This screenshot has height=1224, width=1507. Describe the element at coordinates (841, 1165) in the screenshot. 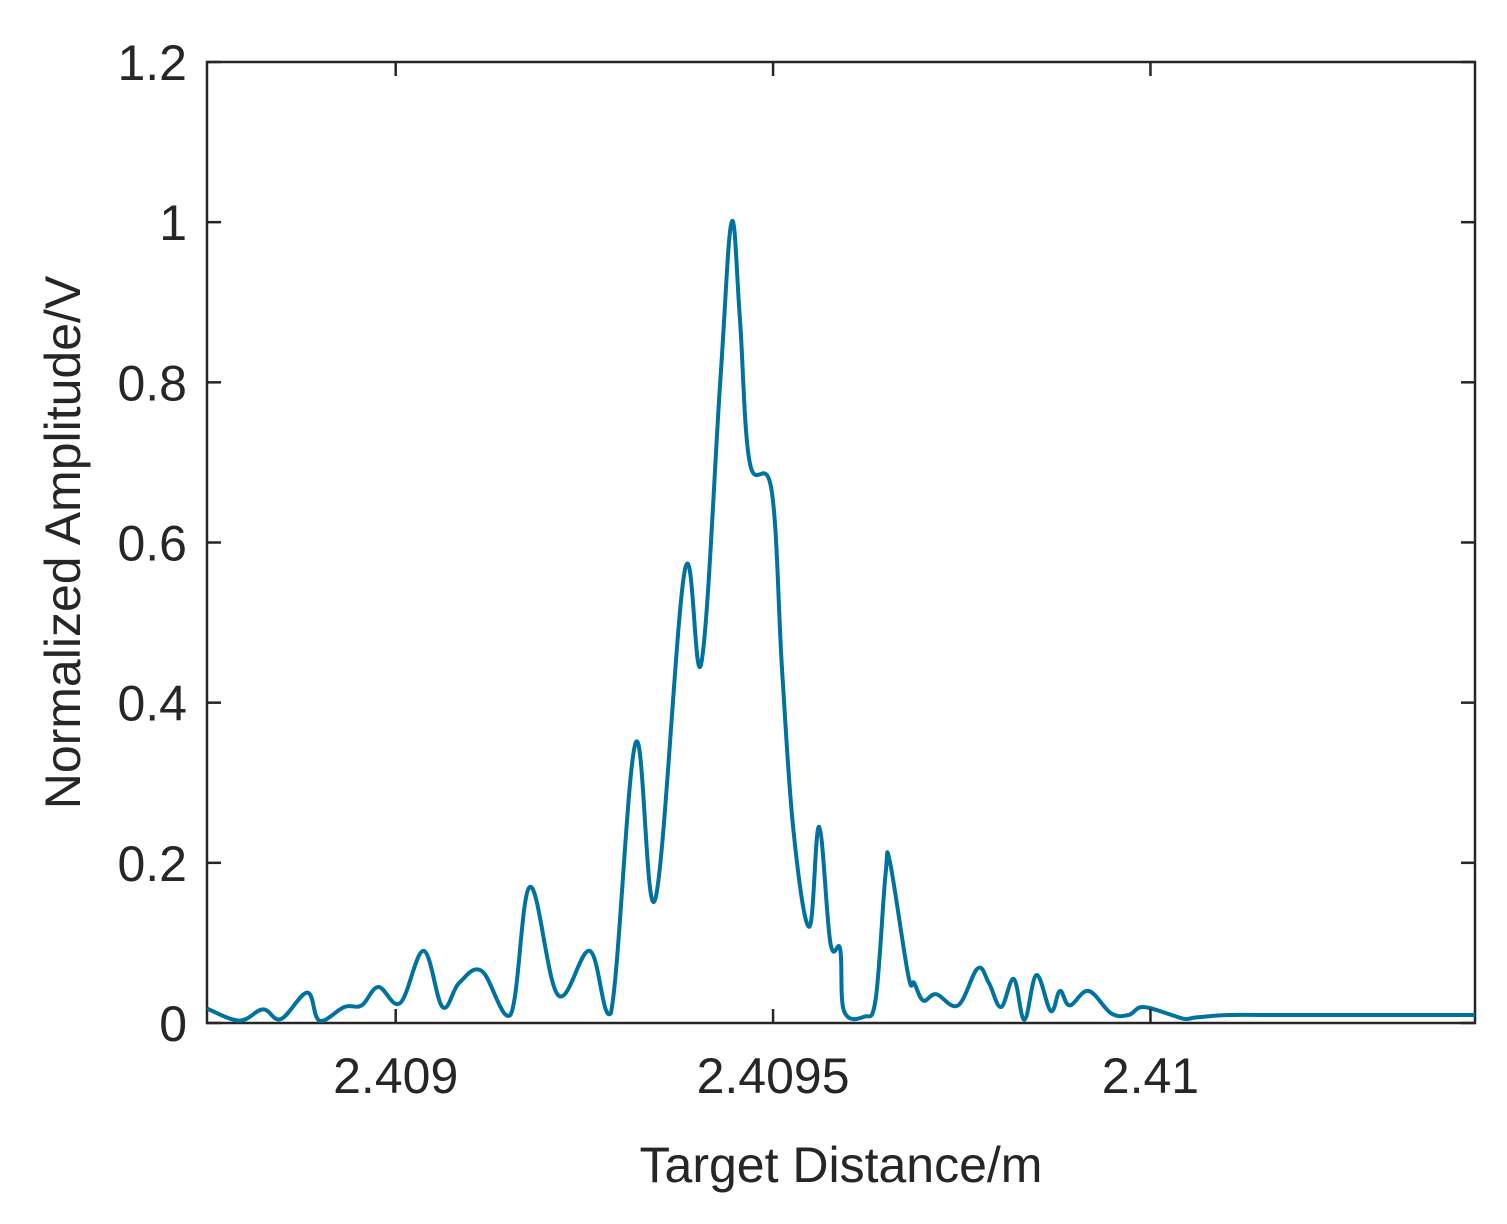

I see `x-axis-label: Target Distance/m` at that location.